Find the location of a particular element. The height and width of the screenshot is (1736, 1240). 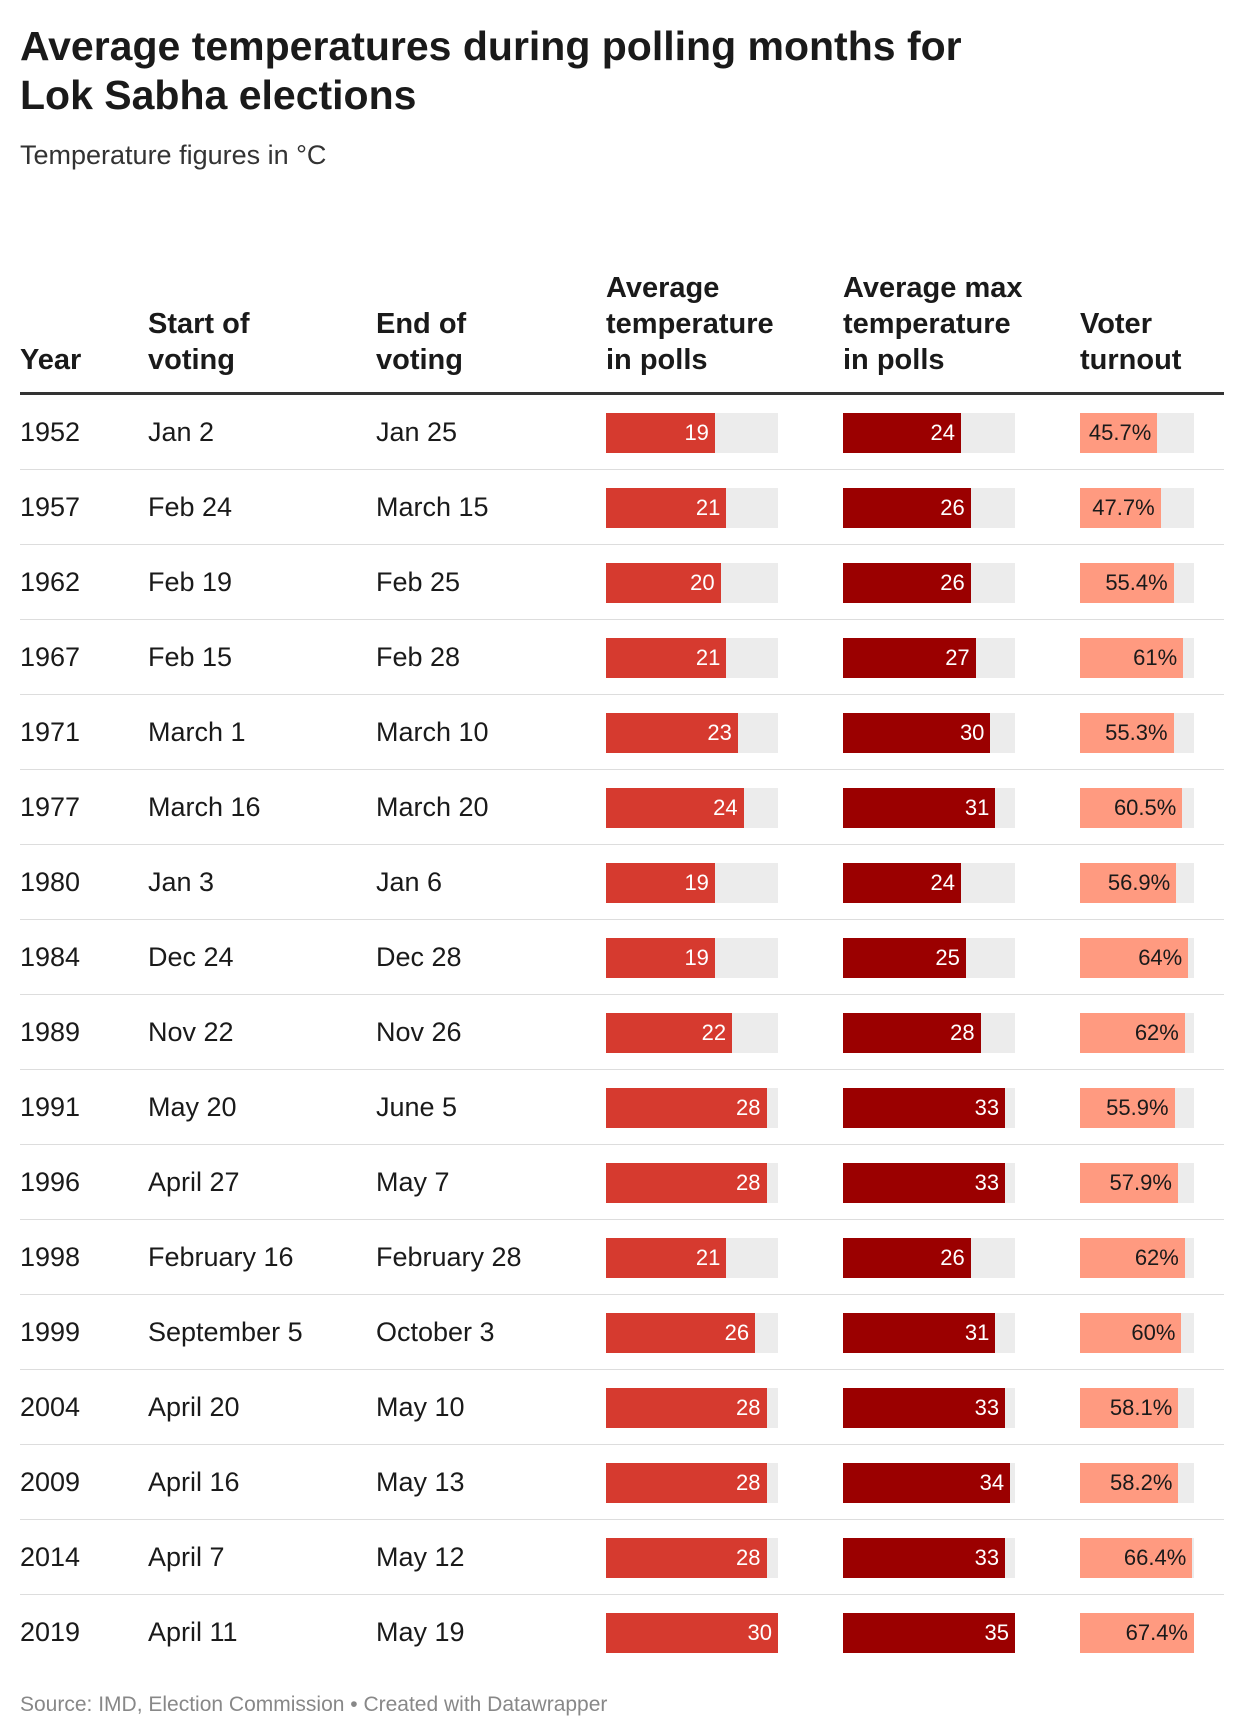

avg-max-temp-bar-track: 34 is located at coordinates (929, 1483).